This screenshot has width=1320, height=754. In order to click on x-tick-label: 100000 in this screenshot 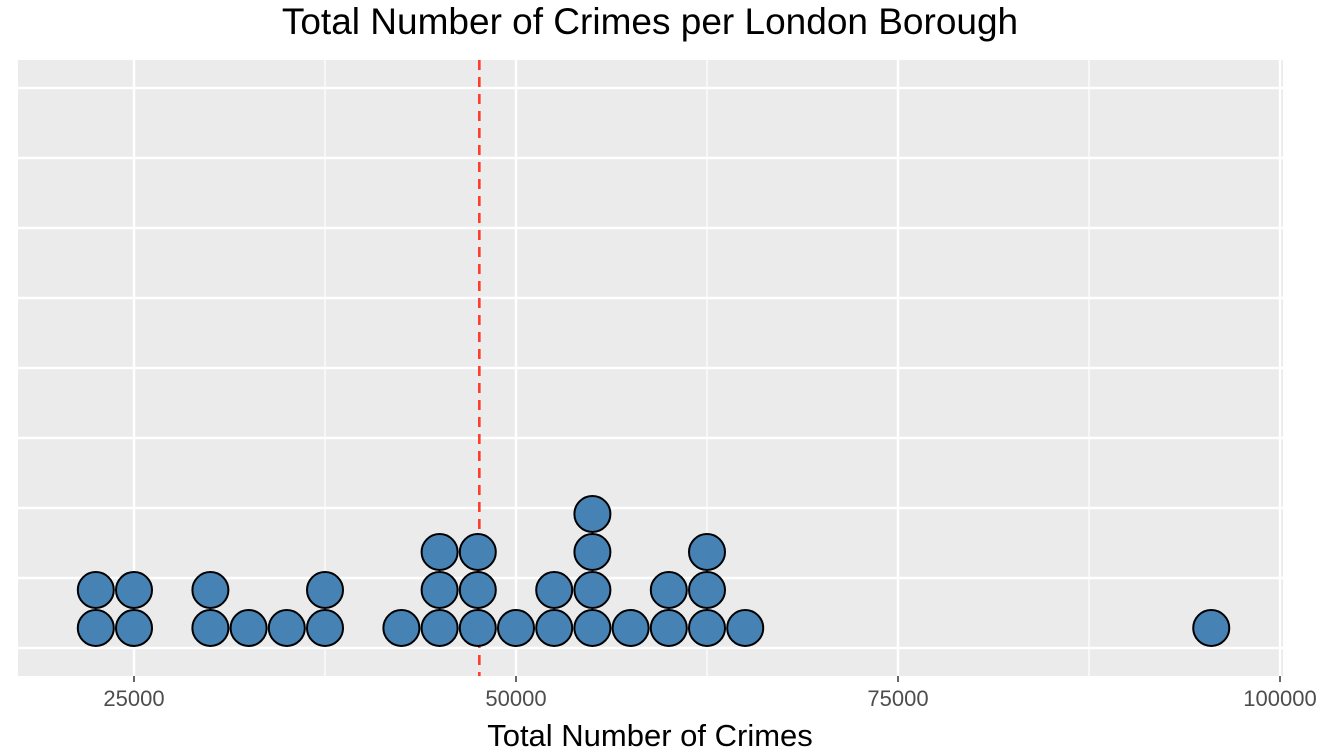, I will do `click(1279, 698)`.